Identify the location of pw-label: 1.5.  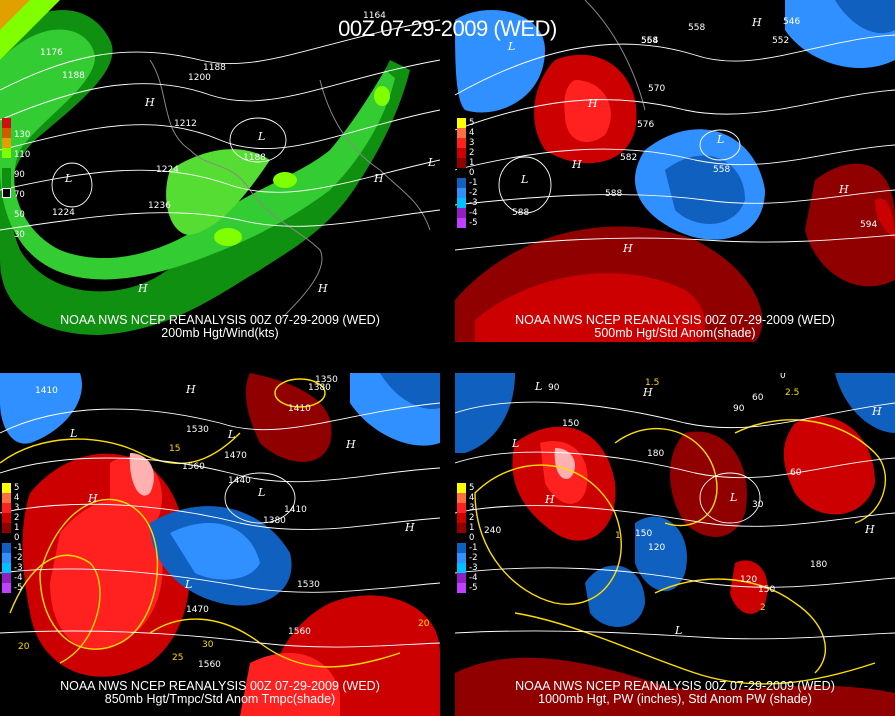
(652, 383).